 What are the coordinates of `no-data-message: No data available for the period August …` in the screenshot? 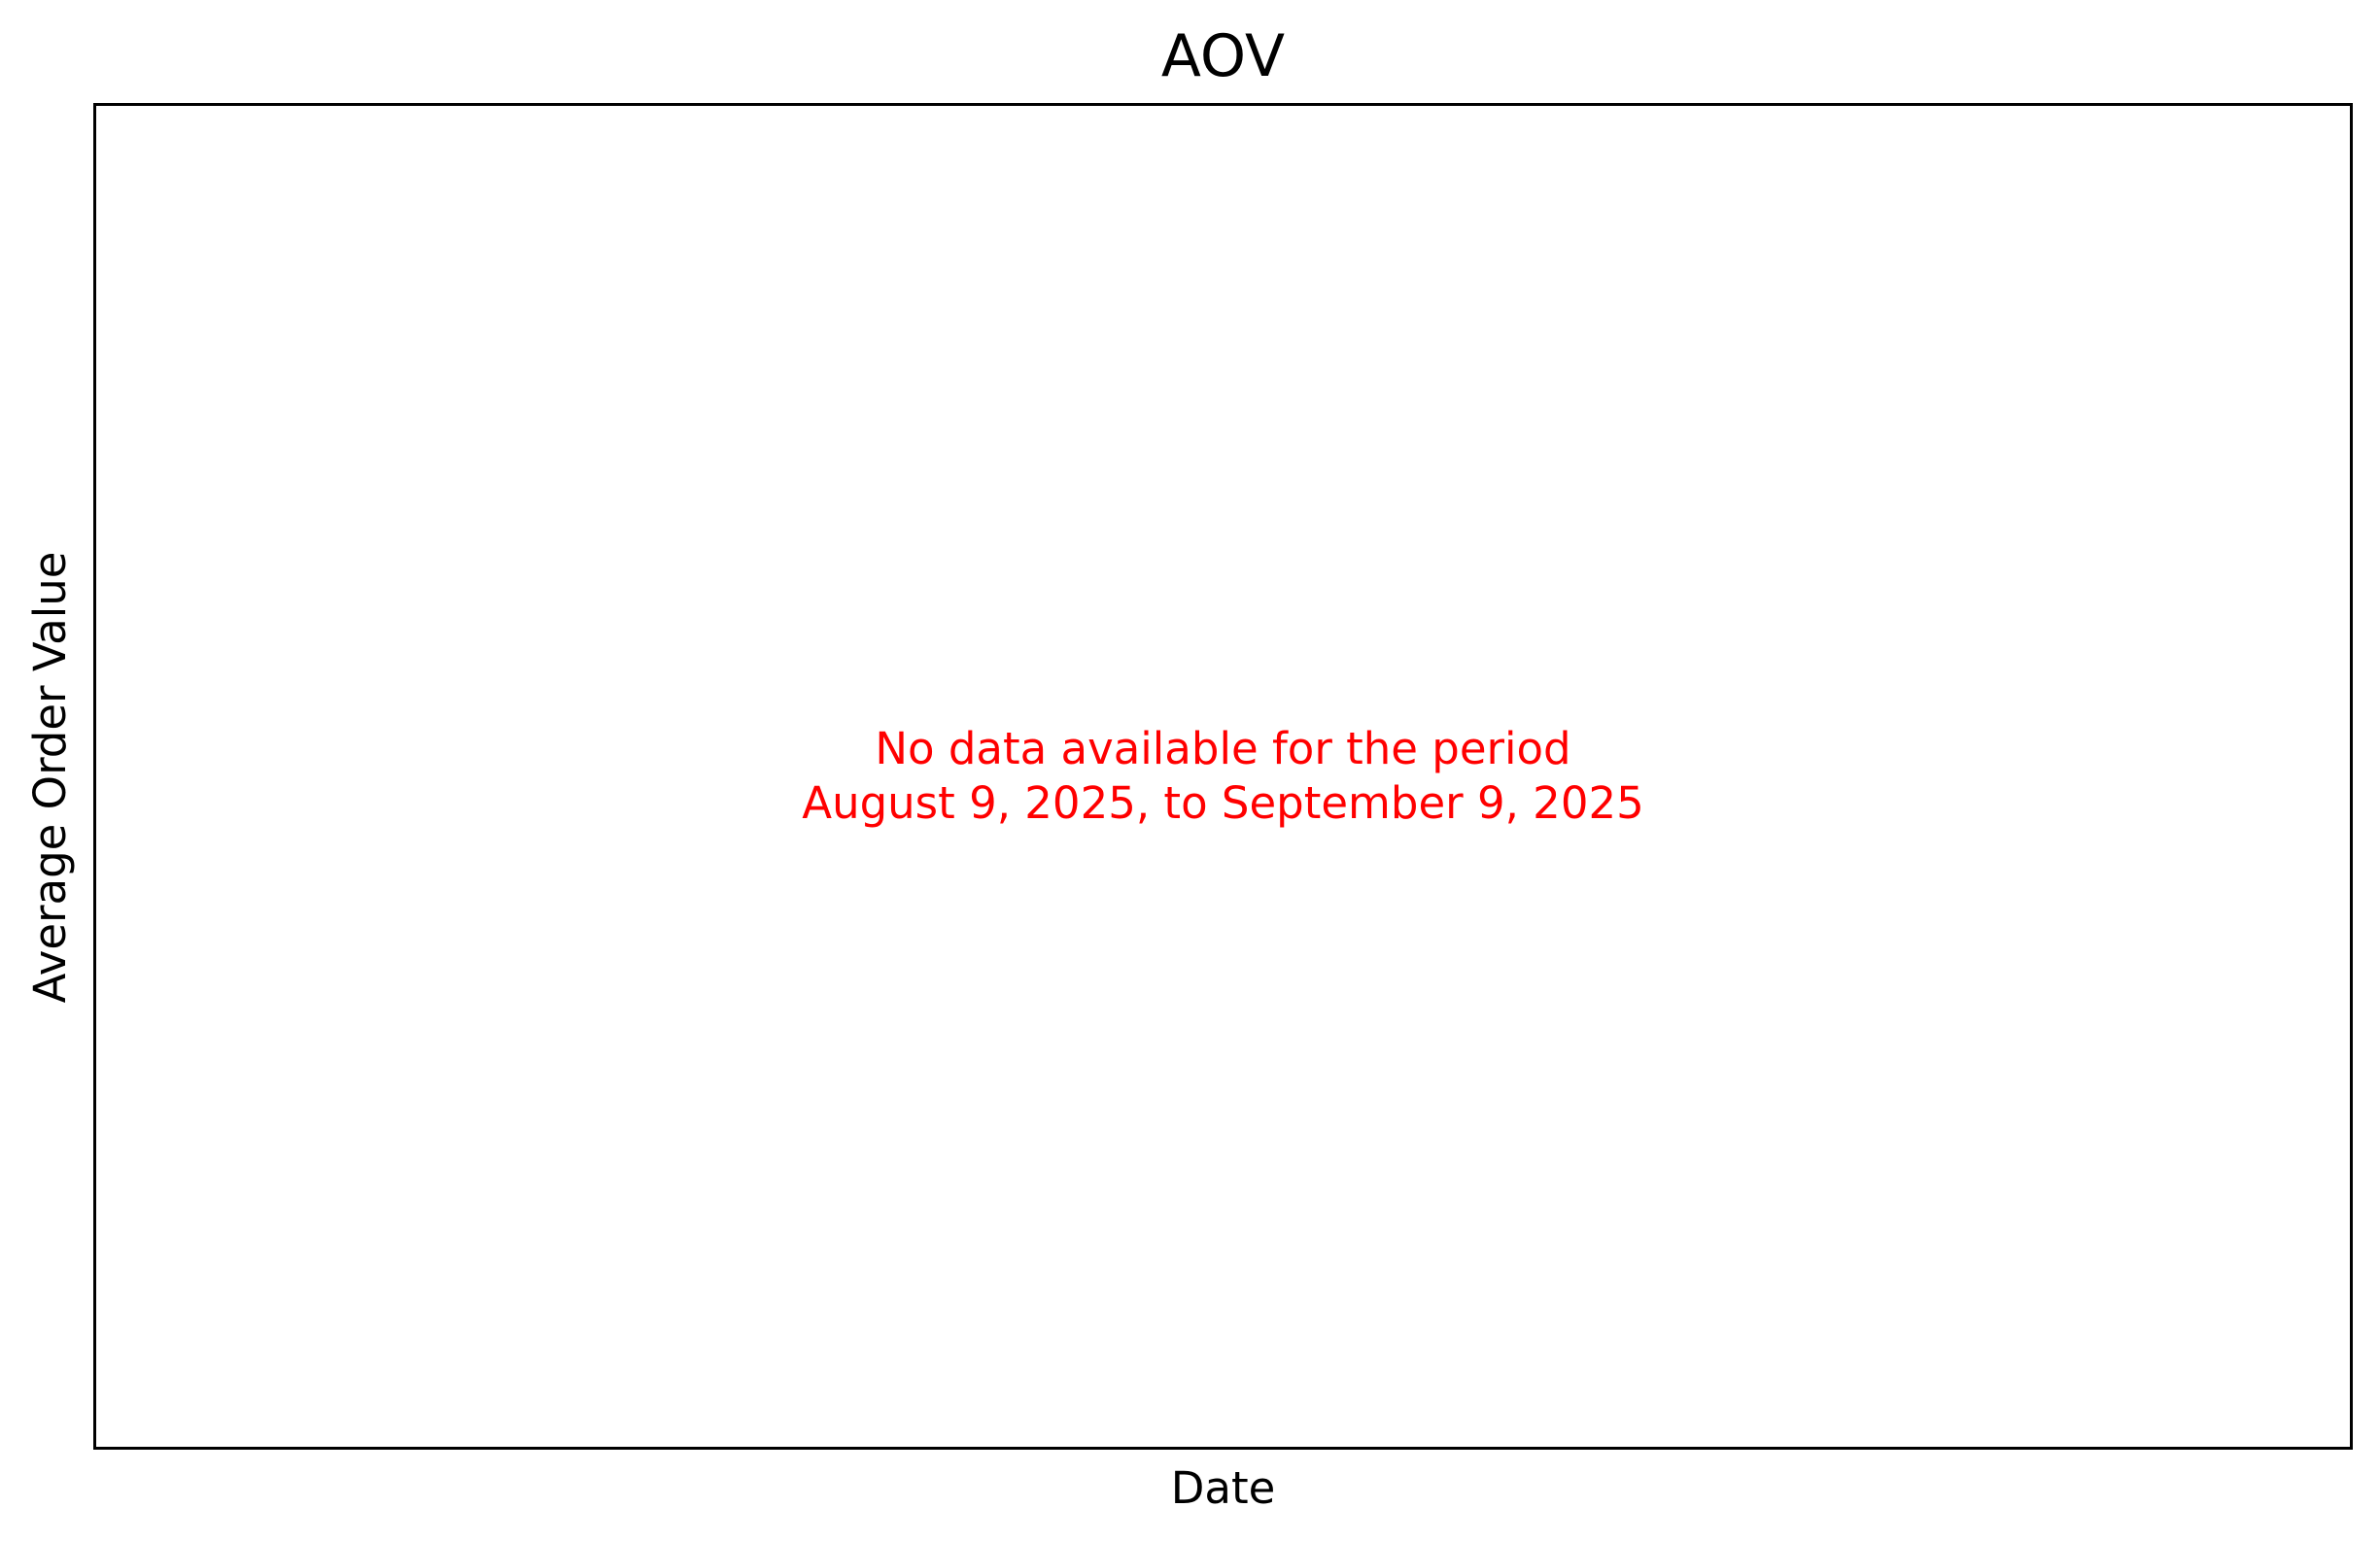 It's located at (1223, 776).